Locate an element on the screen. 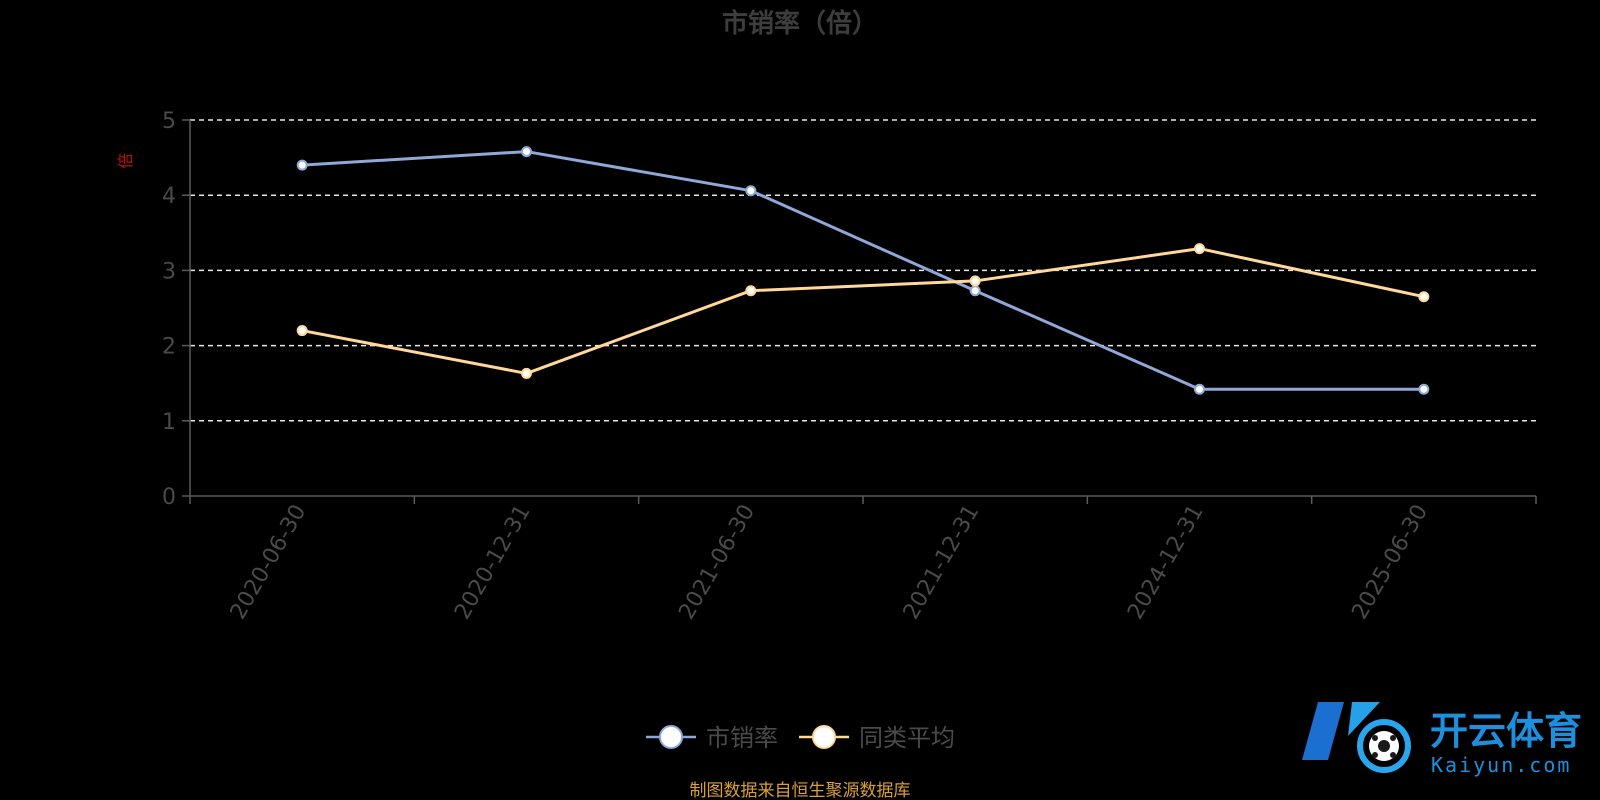 The height and width of the screenshot is (800, 1600). watermark-brand: 开云体育 is located at coordinates (1506, 731).